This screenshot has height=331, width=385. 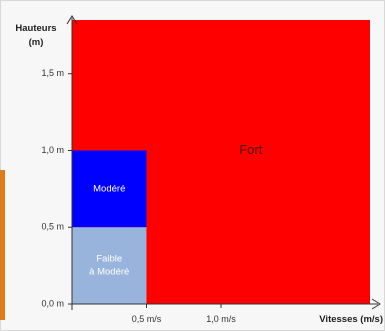 I want to click on x-tick-label: 1,0 m/s, so click(x=221, y=319).